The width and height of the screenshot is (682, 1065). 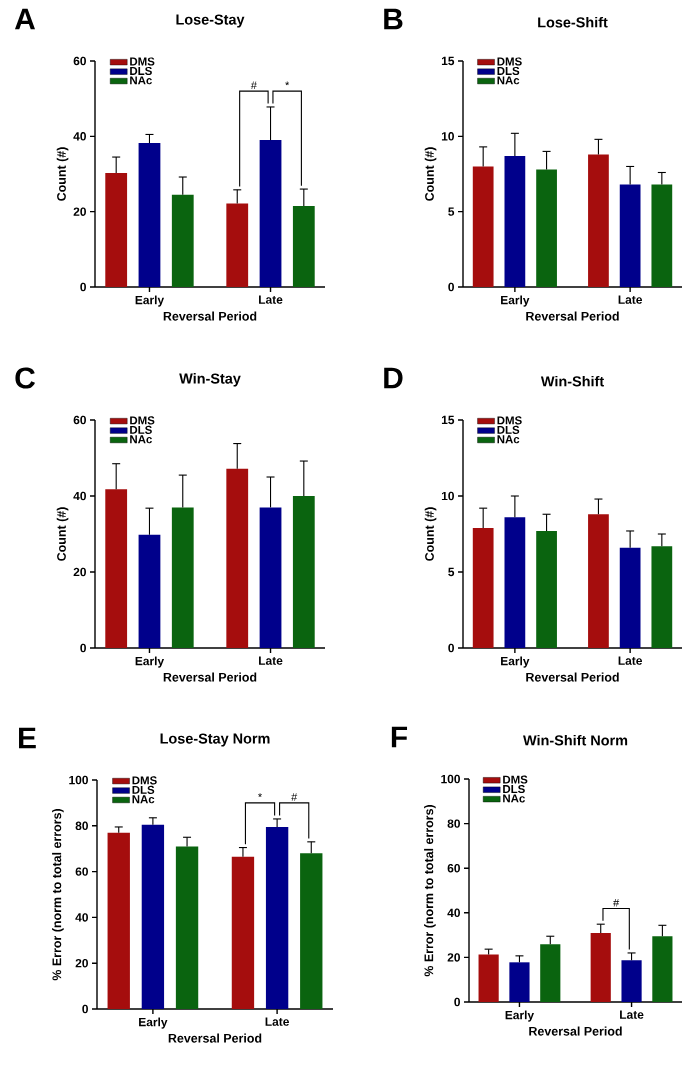 I want to click on chart-title: Win-Shift, so click(x=572, y=381).